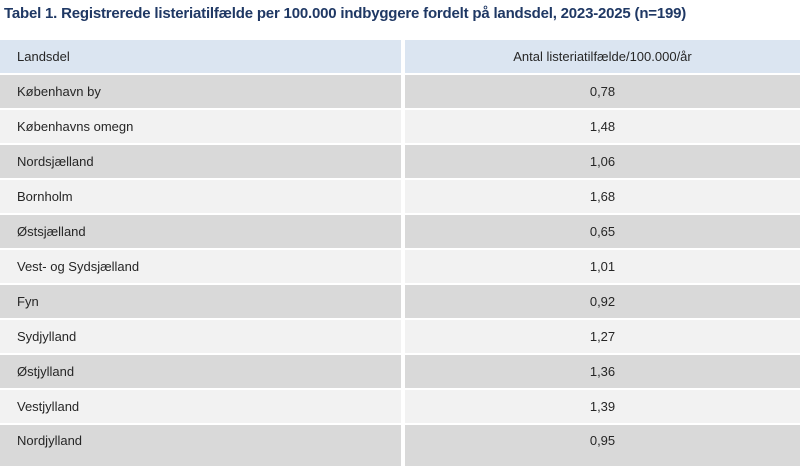 This screenshot has height=466, width=800. What do you see at coordinates (200, 161) in the screenshot?
I see `table-row-landsdel: Nordsjælland` at bounding box center [200, 161].